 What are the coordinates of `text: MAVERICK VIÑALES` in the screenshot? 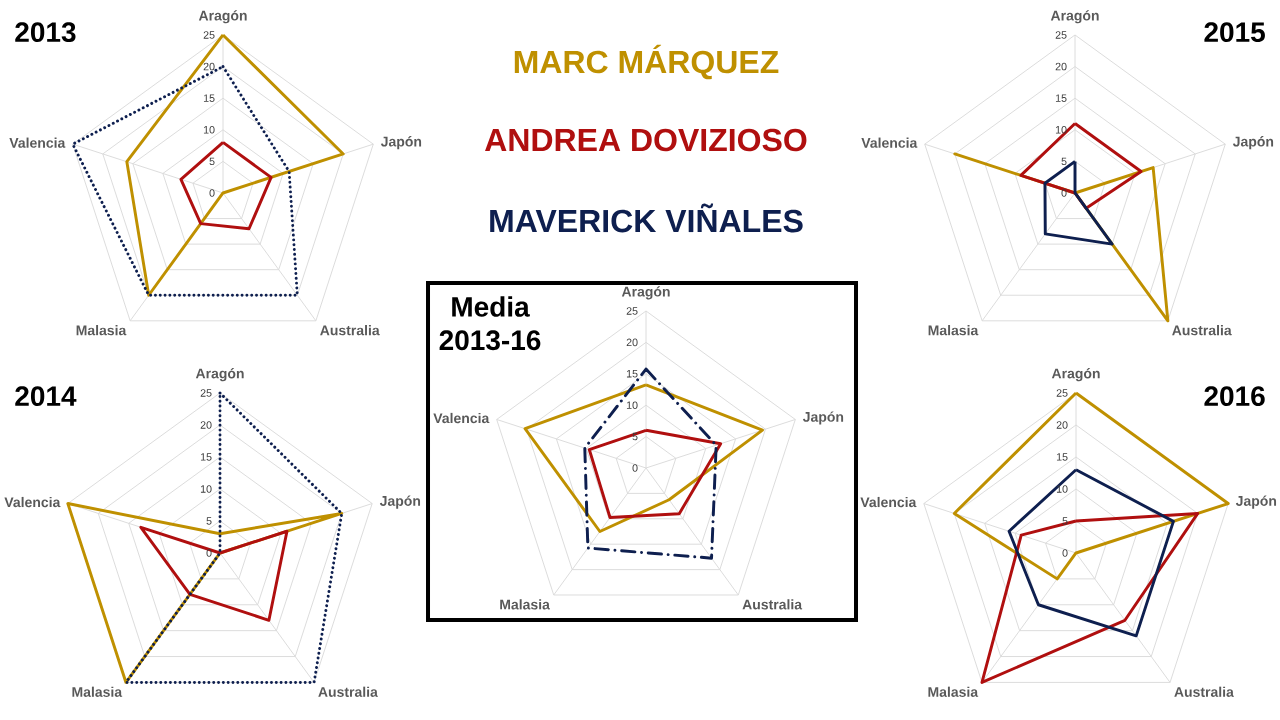 It's located at (646, 218).